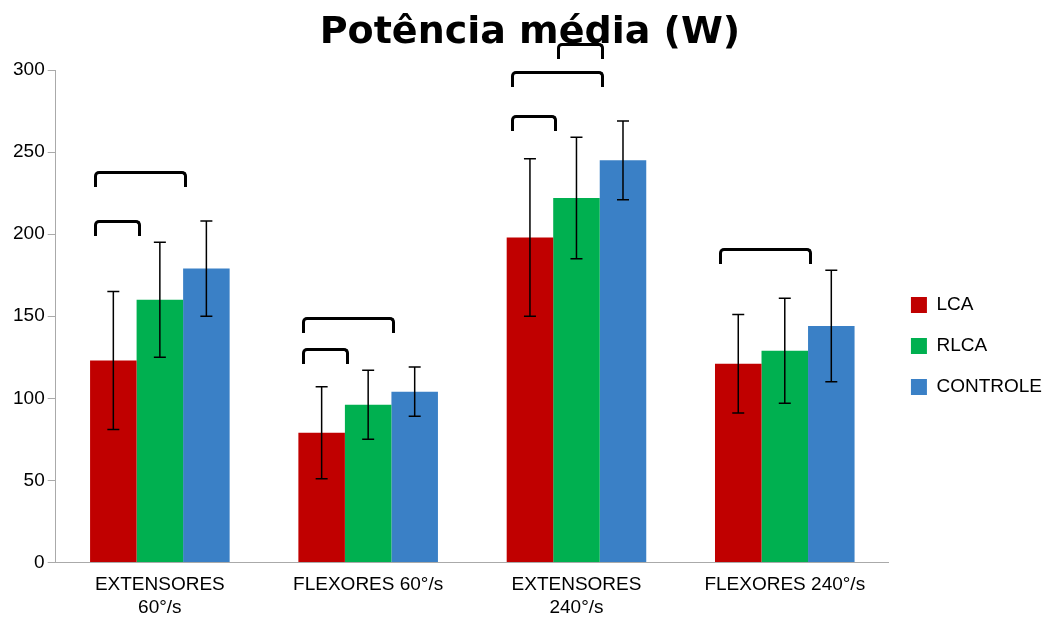  What do you see at coordinates (29, 69) in the screenshot?
I see `y-tick-label: 300` at bounding box center [29, 69].